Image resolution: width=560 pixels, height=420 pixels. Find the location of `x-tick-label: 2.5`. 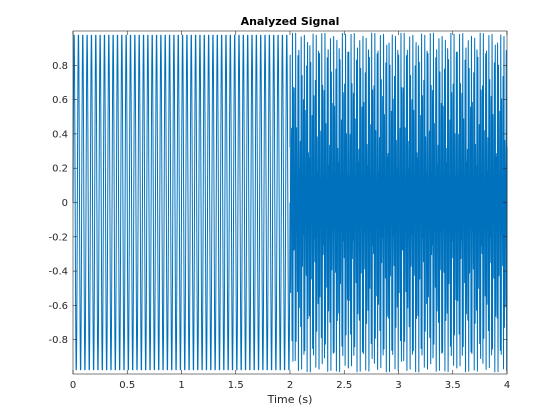

x-tick-label: 2.5 is located at coordinates (344, 385).